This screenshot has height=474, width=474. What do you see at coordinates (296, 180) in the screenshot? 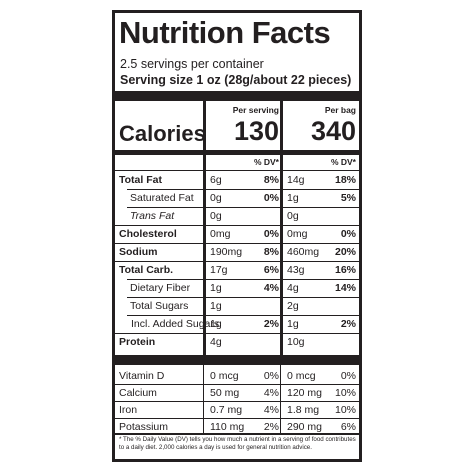
I see `amount-per-bag: 14g` at bounding box center [296, 180].